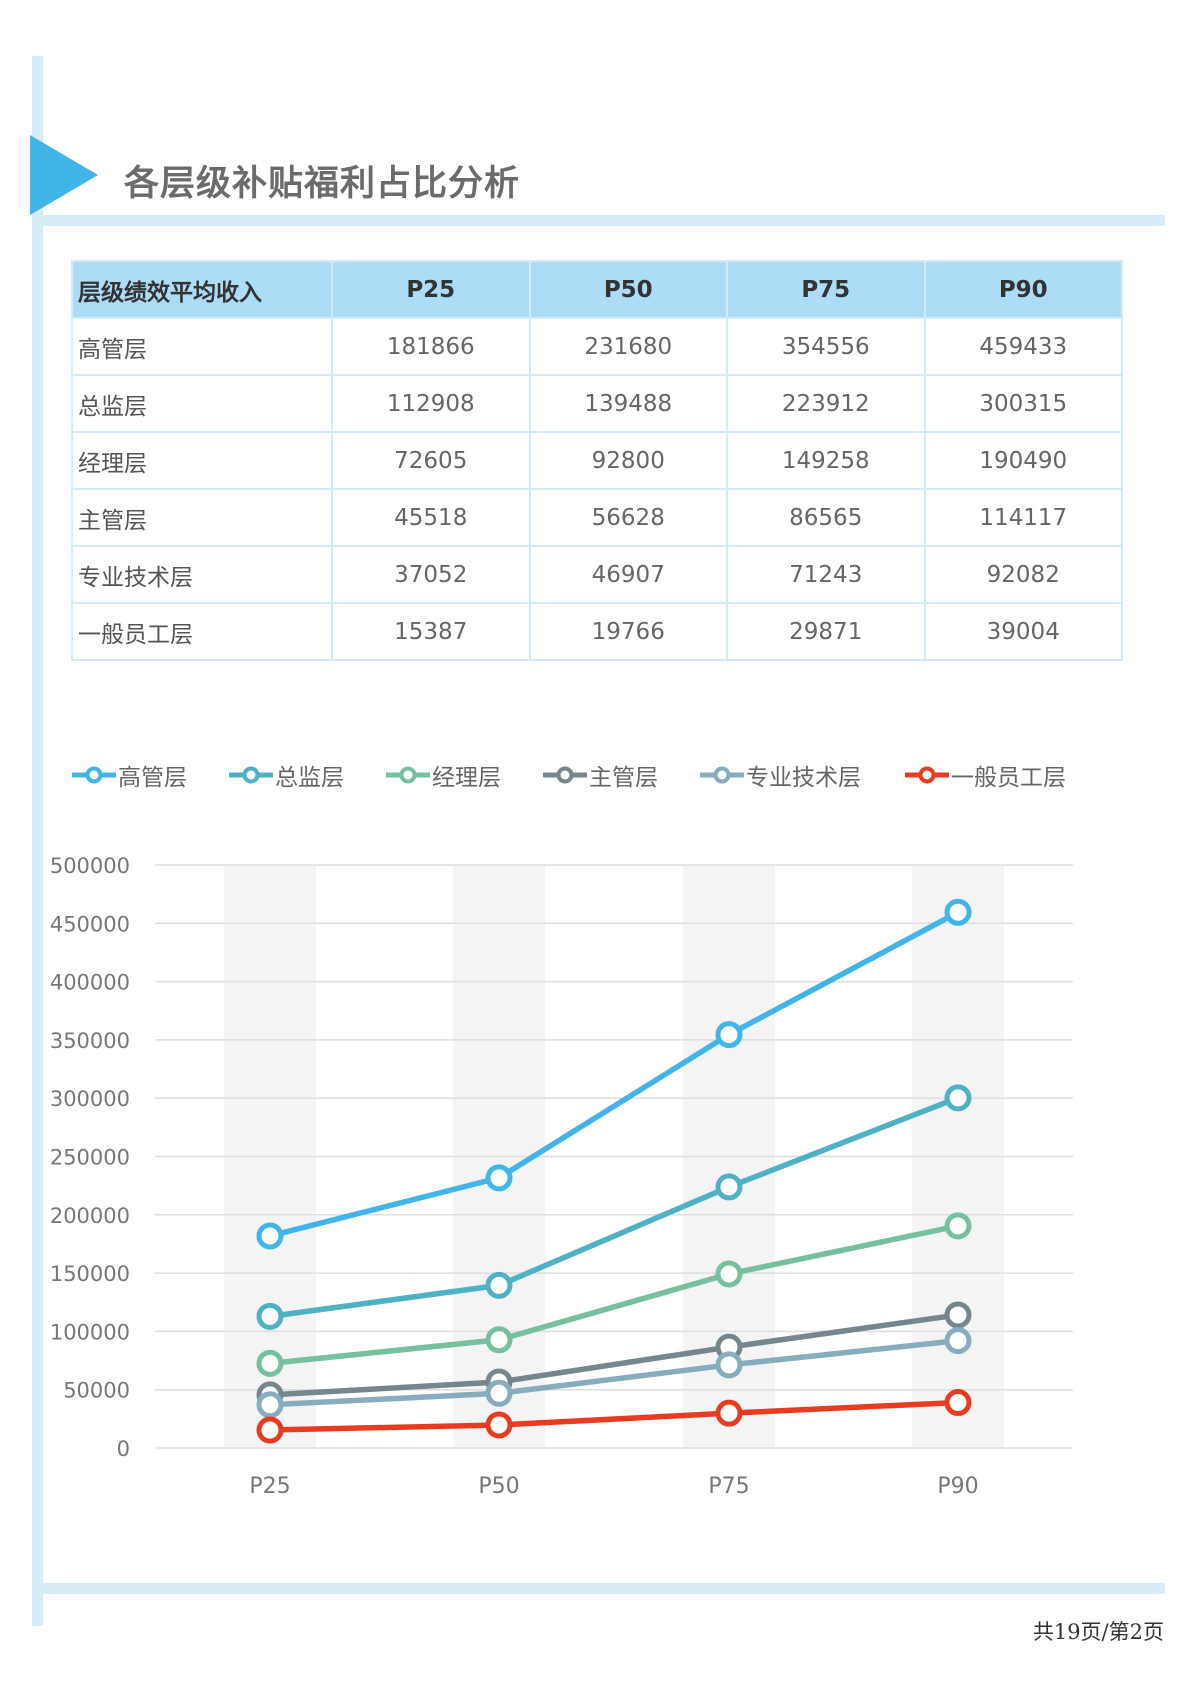 This screenshot has width=1191, height=1684. I want to click on value-cell: 46907, so click(628, 574).